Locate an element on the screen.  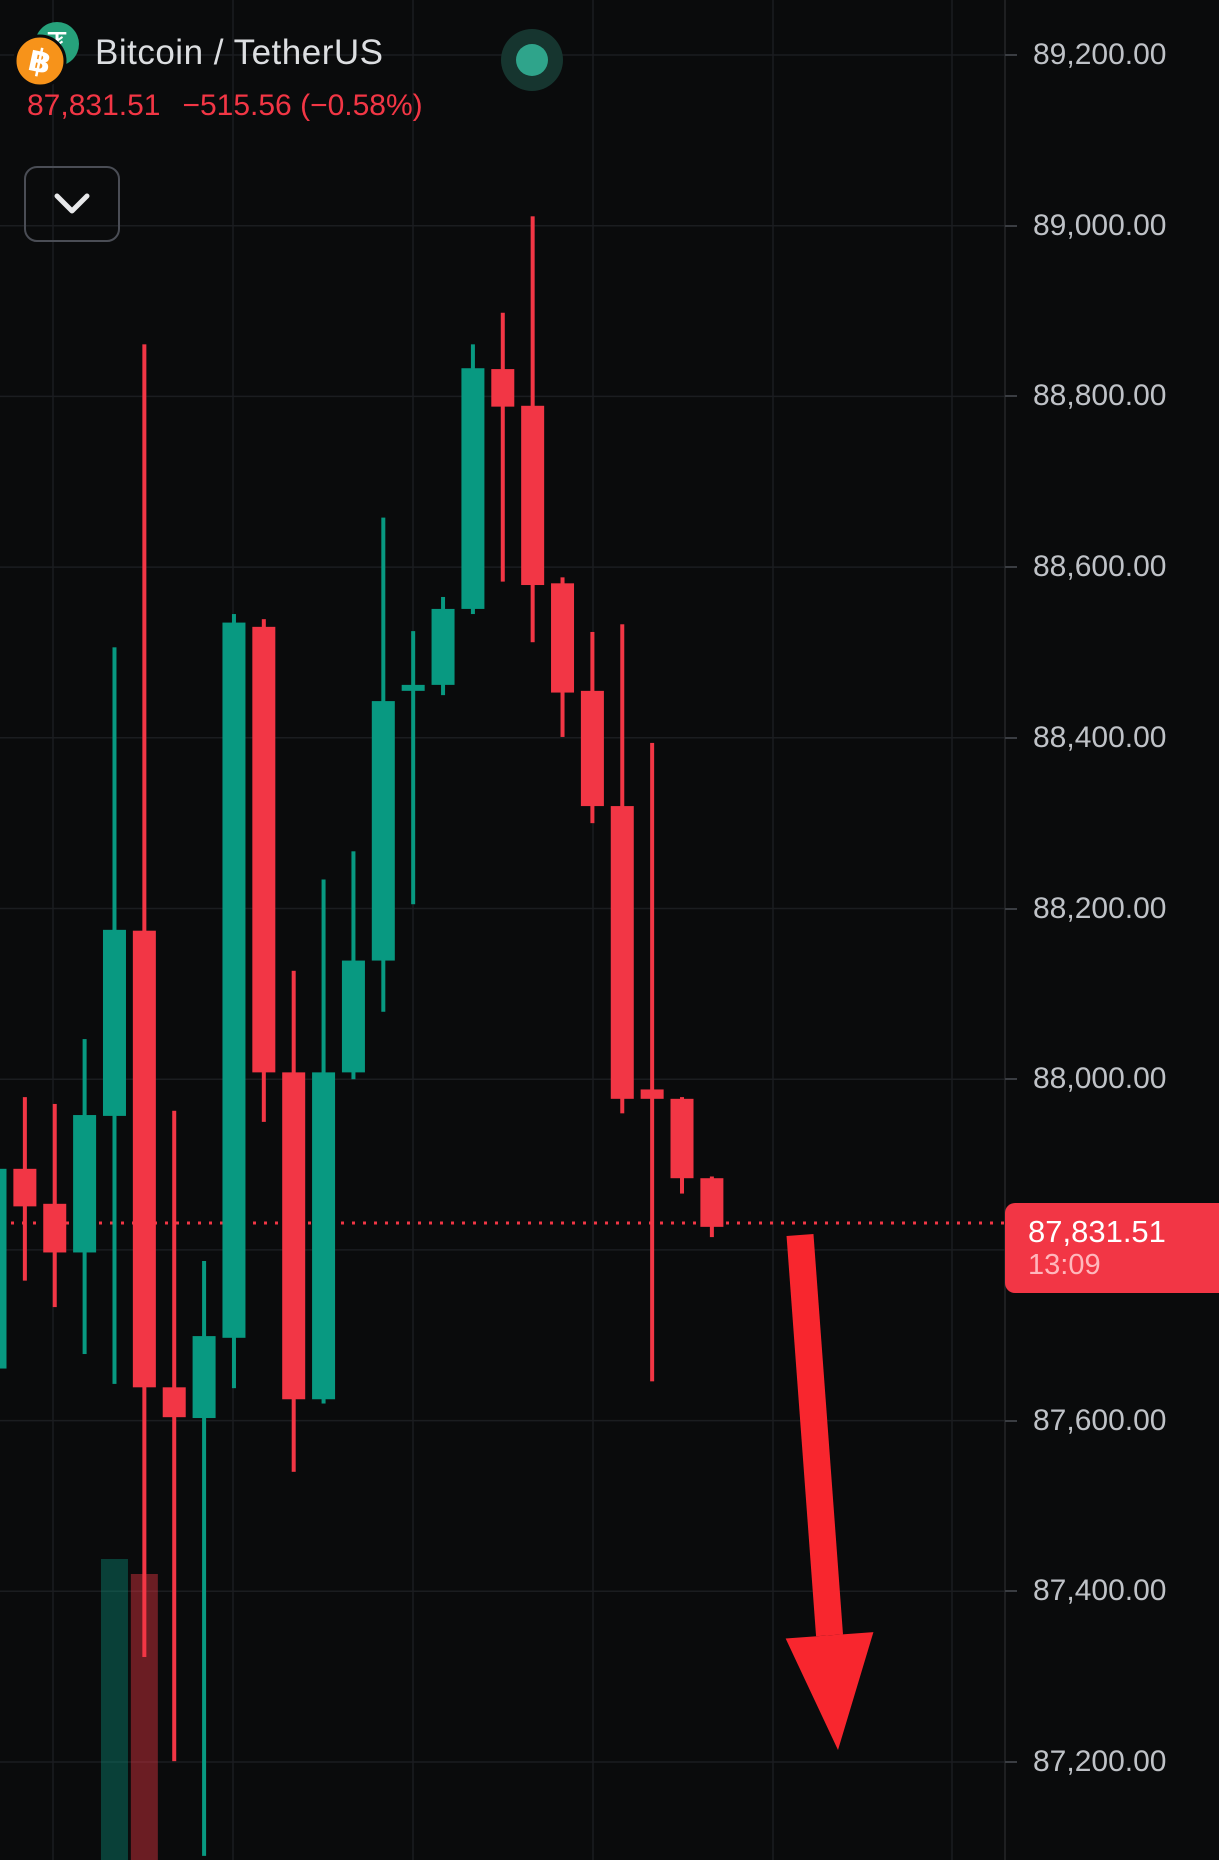
down-arrow-annotation is located at coordinates (829, 1691).